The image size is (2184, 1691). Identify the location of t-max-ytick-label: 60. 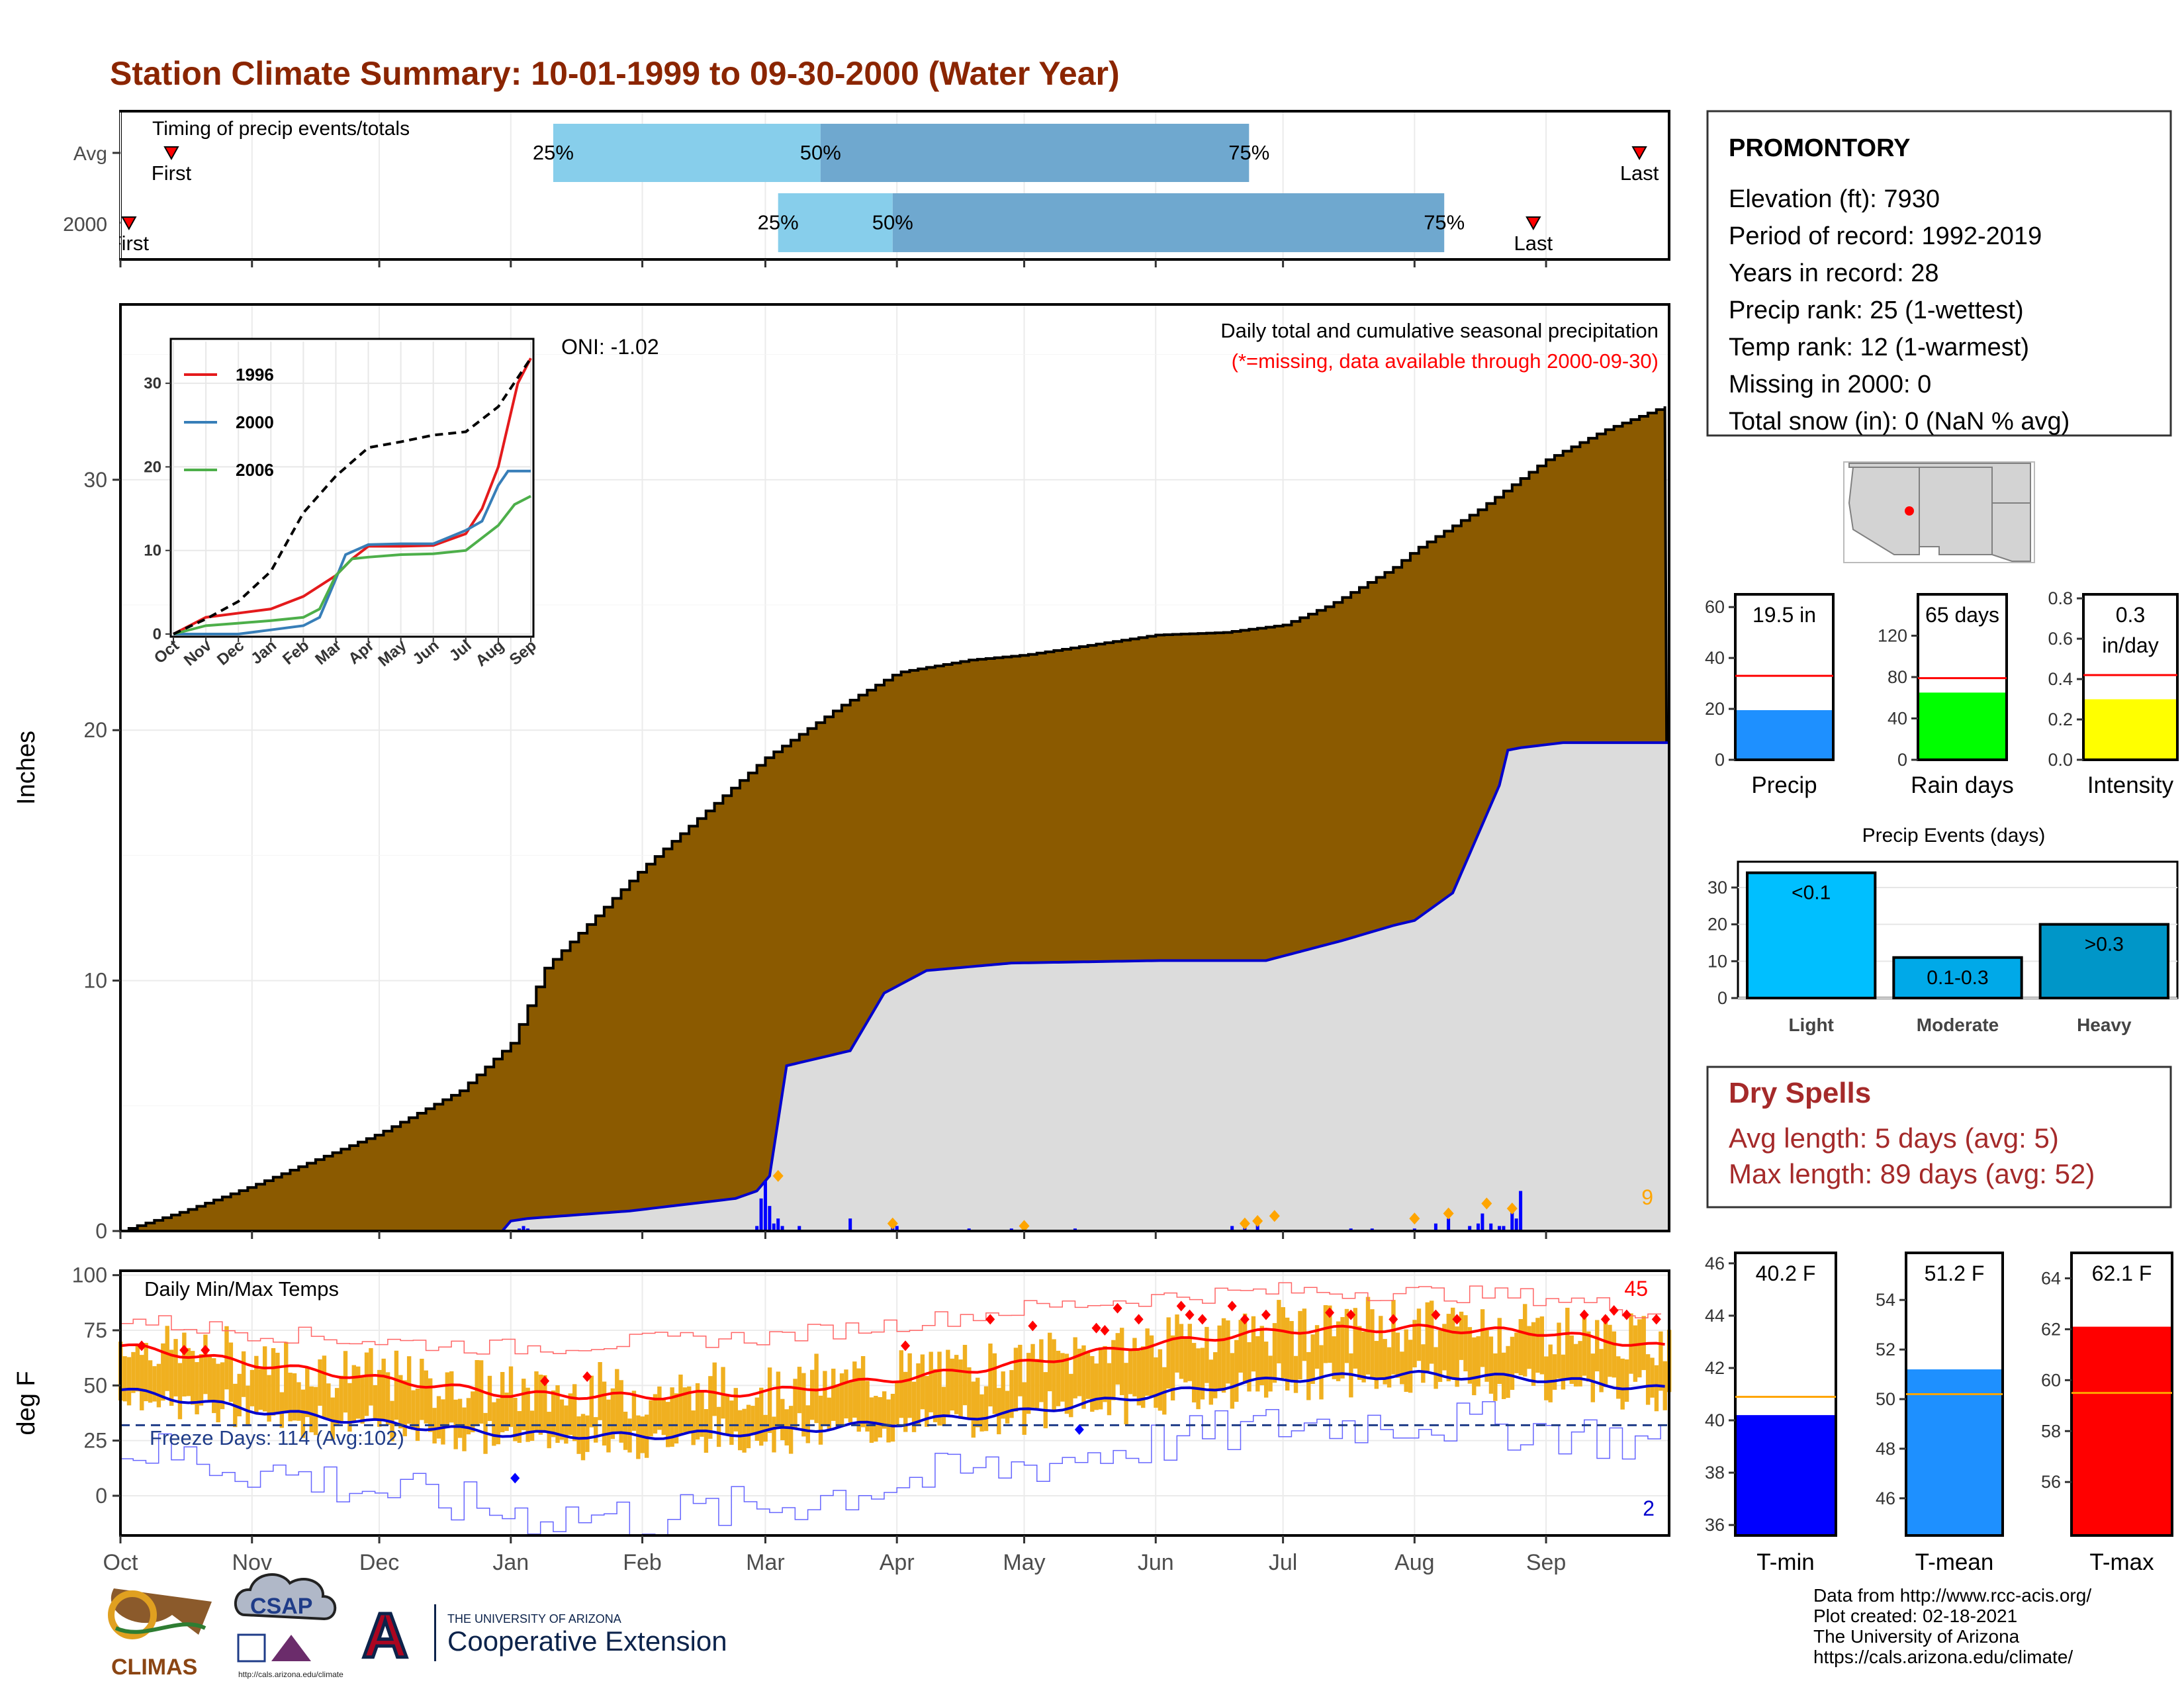
(2051, 1380).